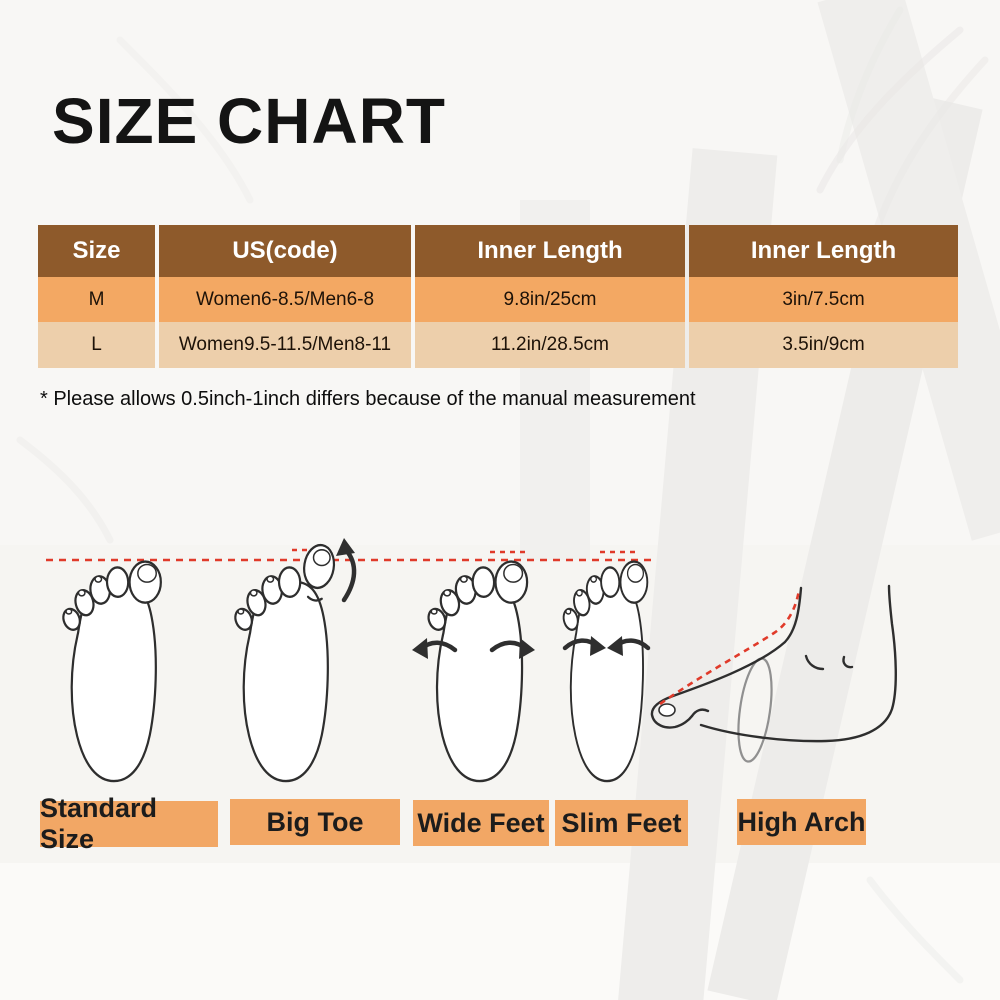 Image resolution: width=1000 pixels, height=1000 pixels. Describe the element at coordinates (481, 823) in the screenshot. I see `label-wide-feet: Wide Feet` at that location.